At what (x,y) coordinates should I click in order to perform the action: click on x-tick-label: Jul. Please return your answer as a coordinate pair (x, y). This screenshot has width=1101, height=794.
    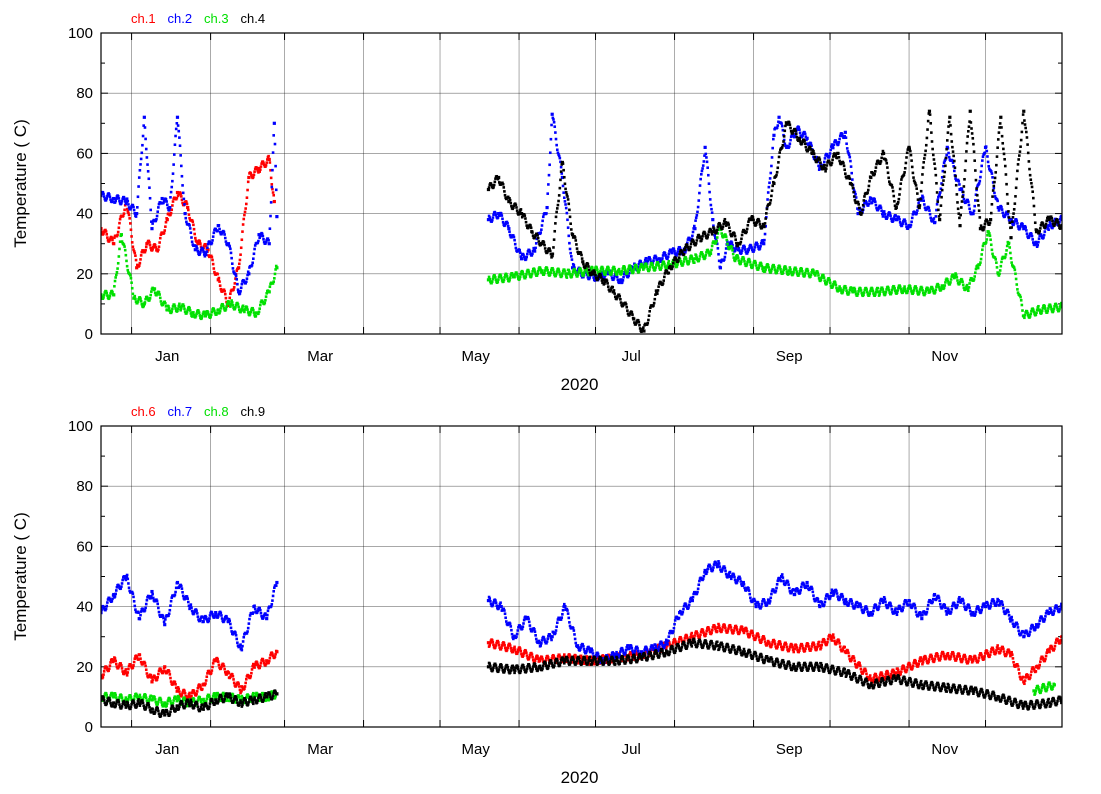
    Looking at the image, I should click on (631, 749).